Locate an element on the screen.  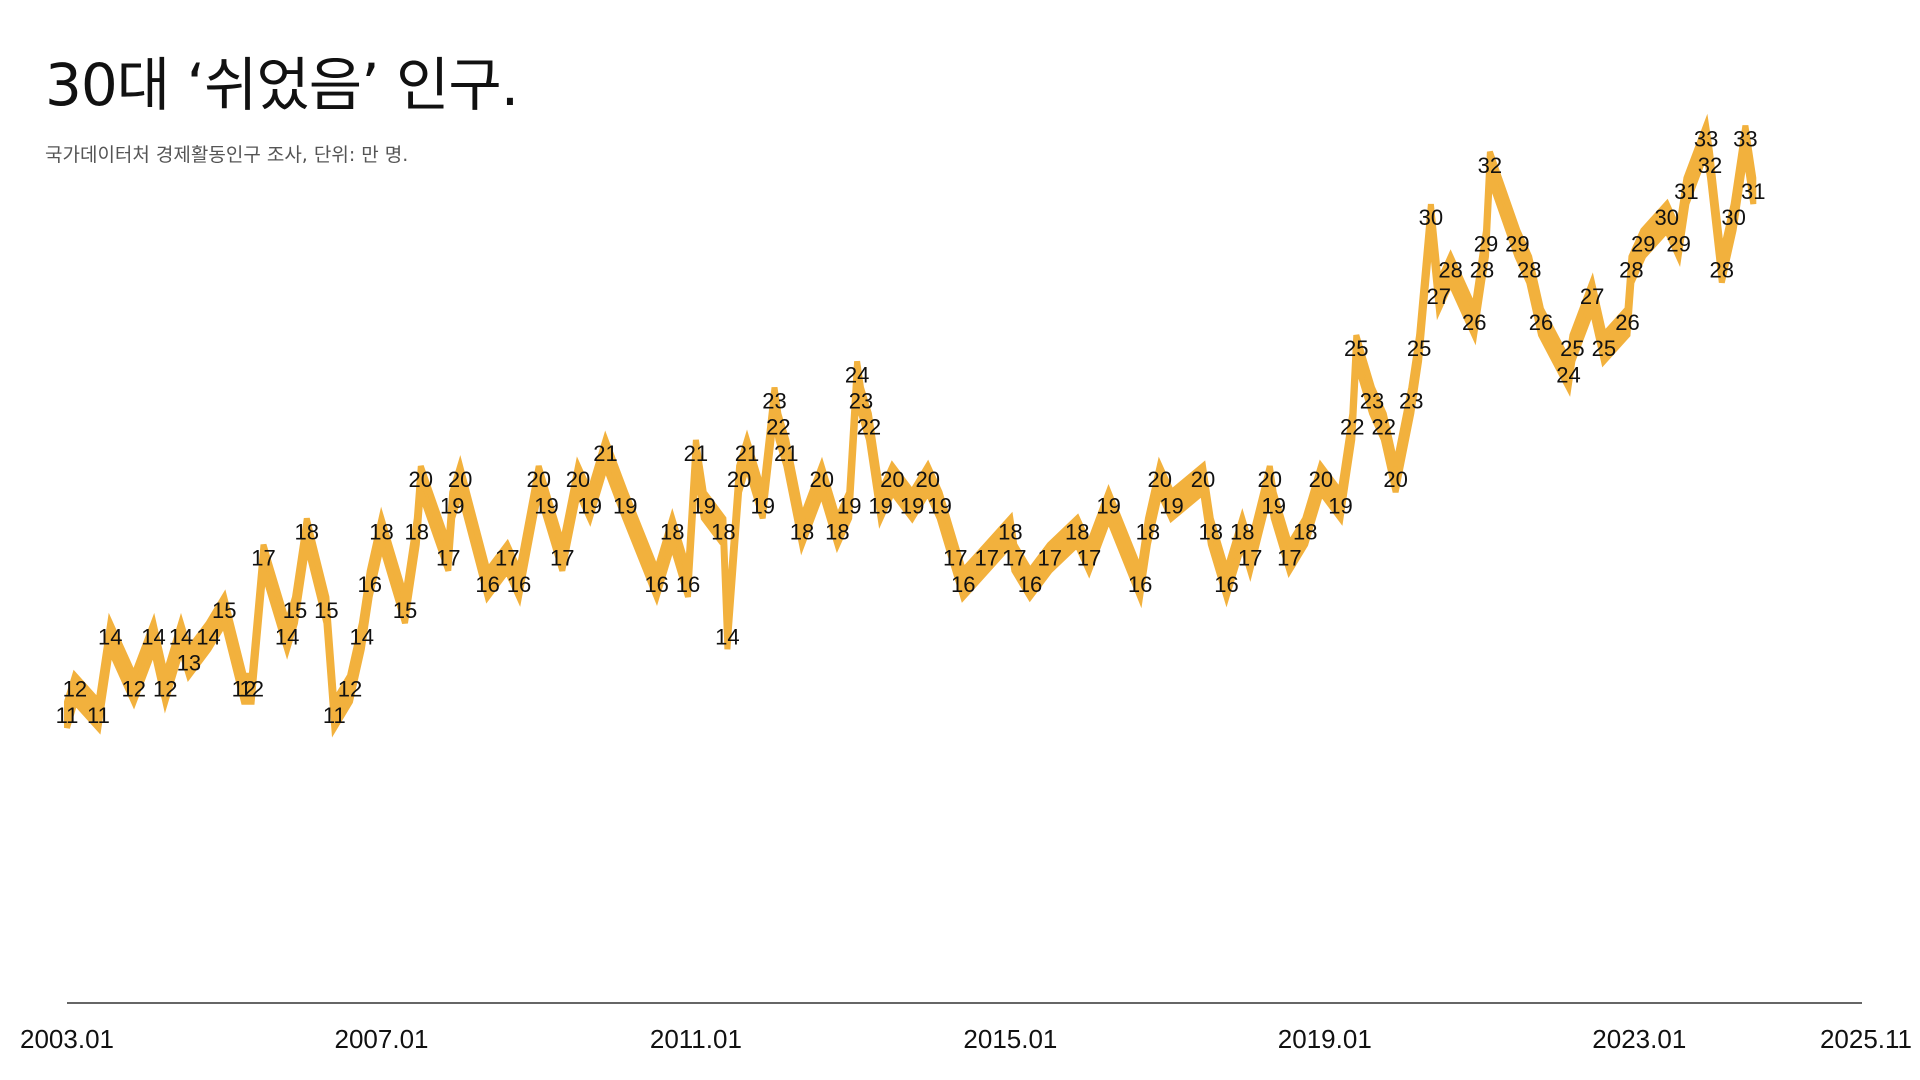
data-label: 31 is located at coordinates (1753, 191).